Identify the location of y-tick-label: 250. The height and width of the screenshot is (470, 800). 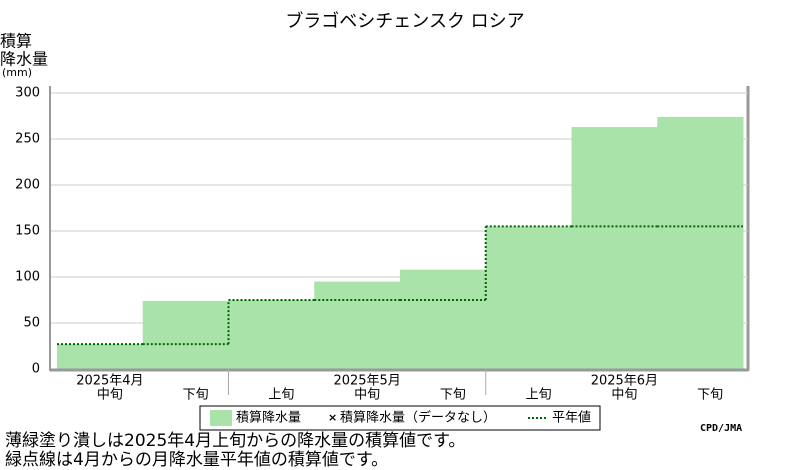
(27, 139).